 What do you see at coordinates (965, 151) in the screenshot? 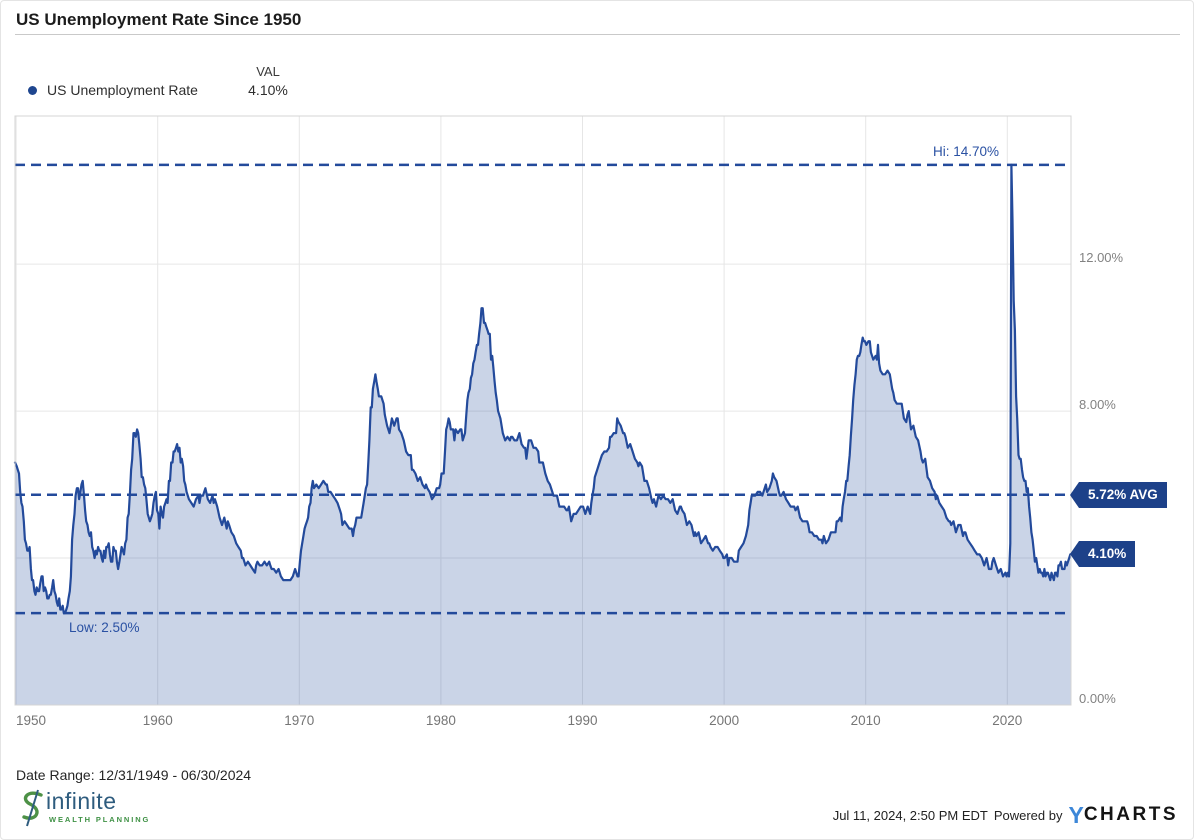
I see `high-annotation-label: Hi: 14.70%` at bounding box center [965, 151].